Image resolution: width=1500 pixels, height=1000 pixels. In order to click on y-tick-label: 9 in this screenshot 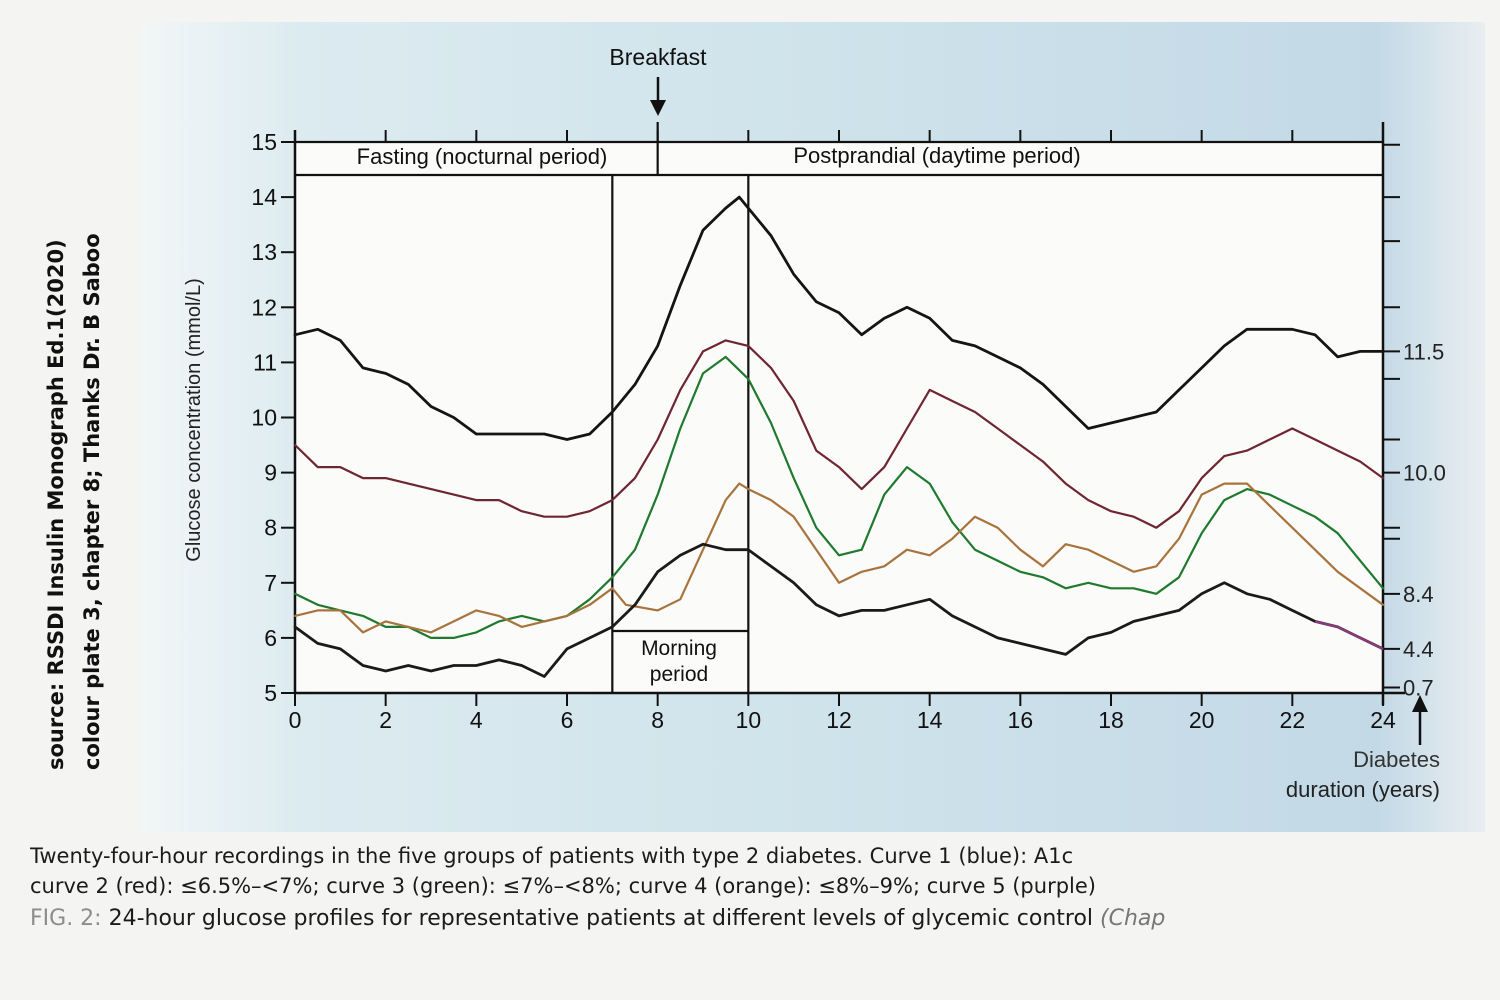, I will do `click(270, 473)`.